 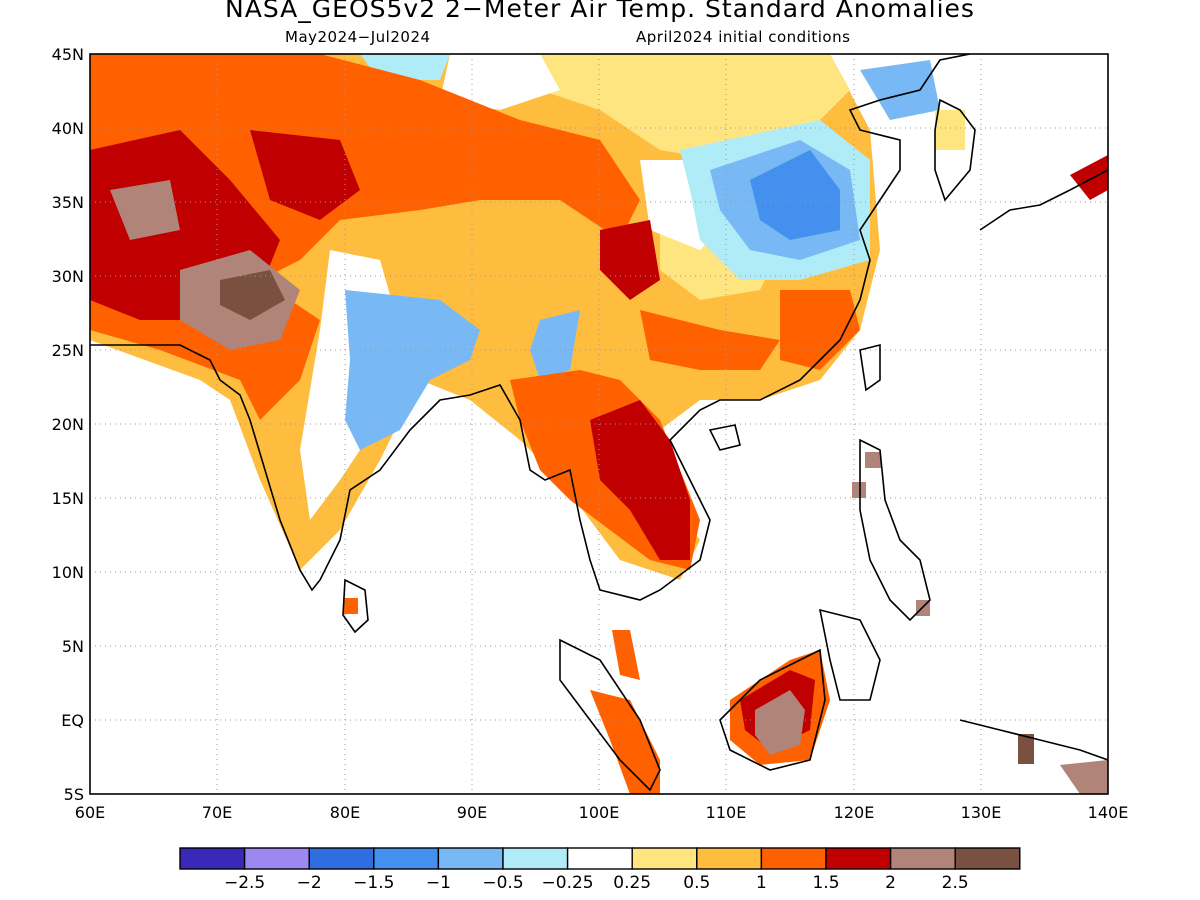 What do you see at coordinates (438, 883) in the screenshot?
I see `colorbar-label: −1` at bounding box center [438, 883].